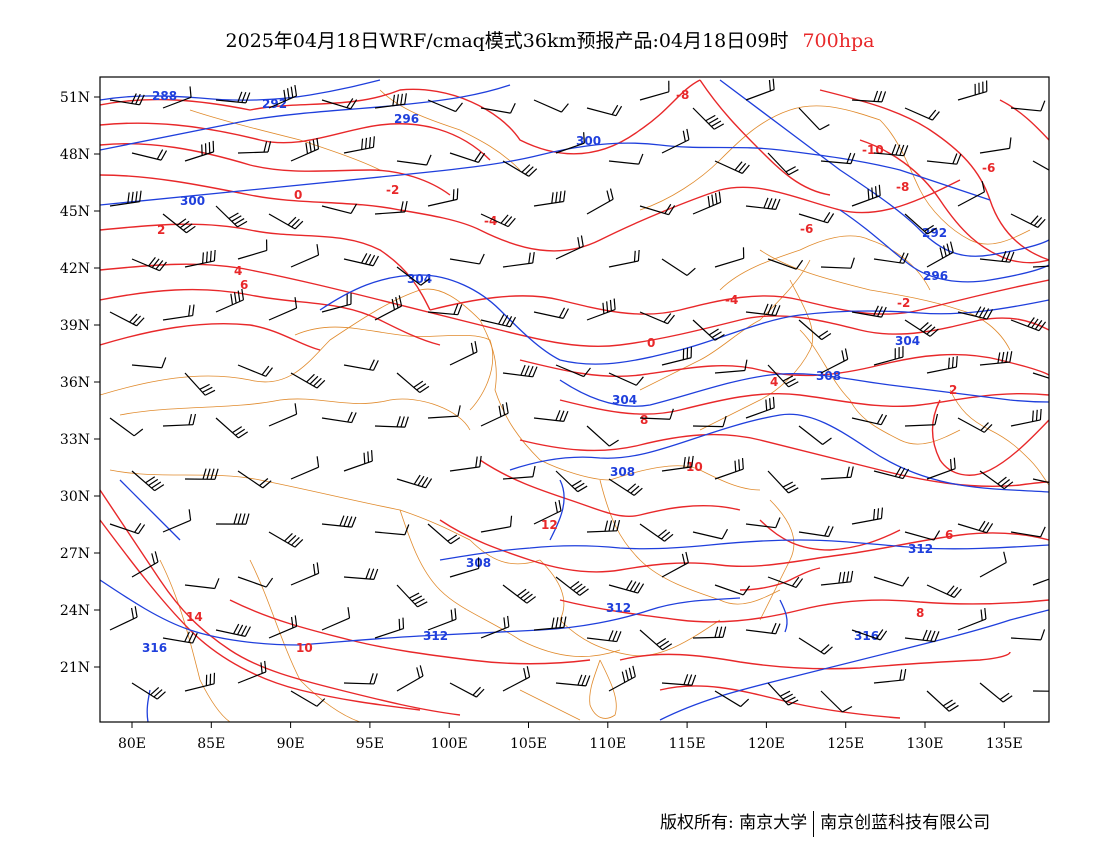 This screenshot has width=1100, height=850. Describe the element at coordinates (651, 343) in the screenshot. I see `temperature-label: 0` at that location.